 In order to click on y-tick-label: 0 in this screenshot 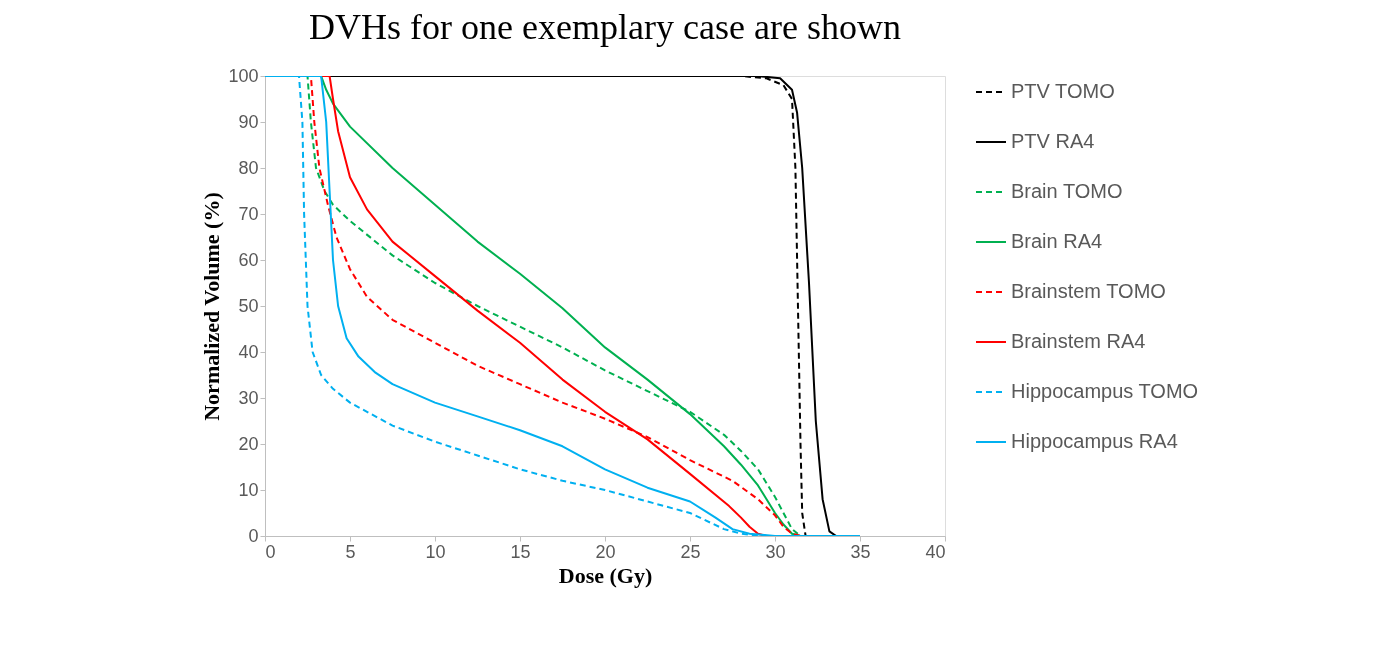, I will do `click(253, 535)`.